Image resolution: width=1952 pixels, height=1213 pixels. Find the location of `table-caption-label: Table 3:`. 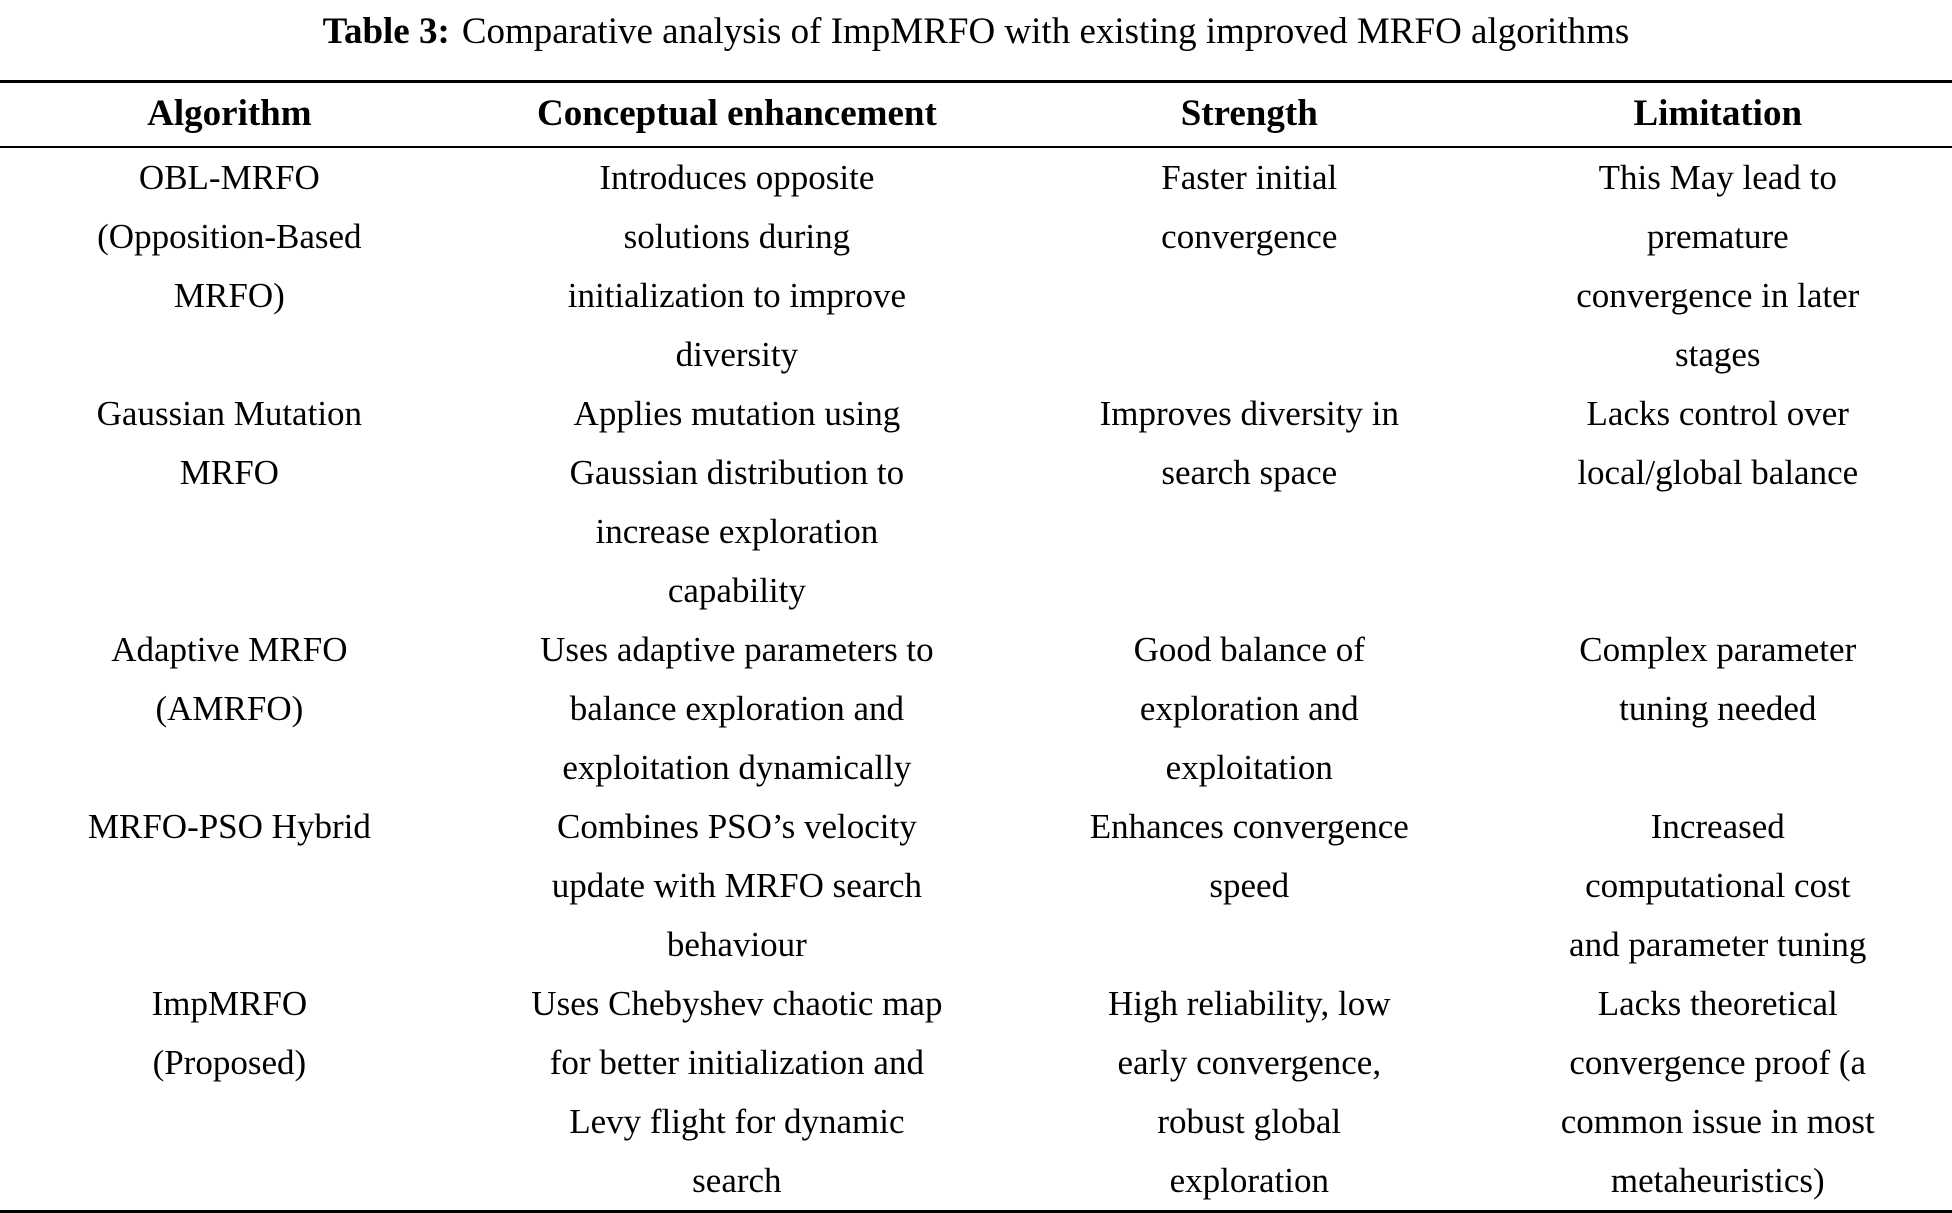

table-caption-label: Table 3: is located at coordinates (386, 31).